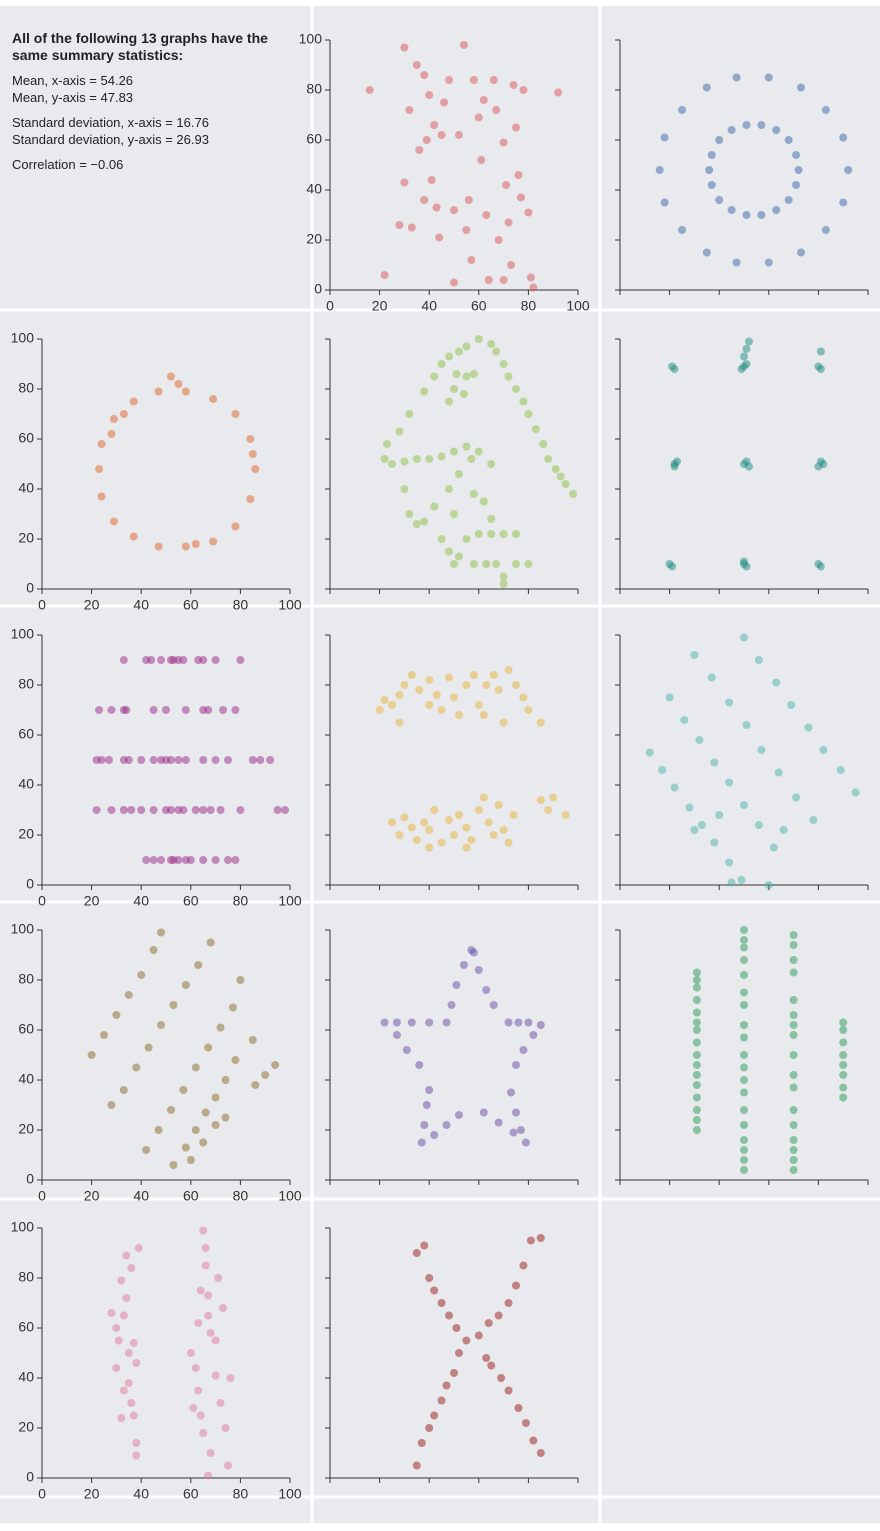 The width and height of the screenshot is (880, 1531). I want to click on x-tick-label: 60, so click(191, 1196).